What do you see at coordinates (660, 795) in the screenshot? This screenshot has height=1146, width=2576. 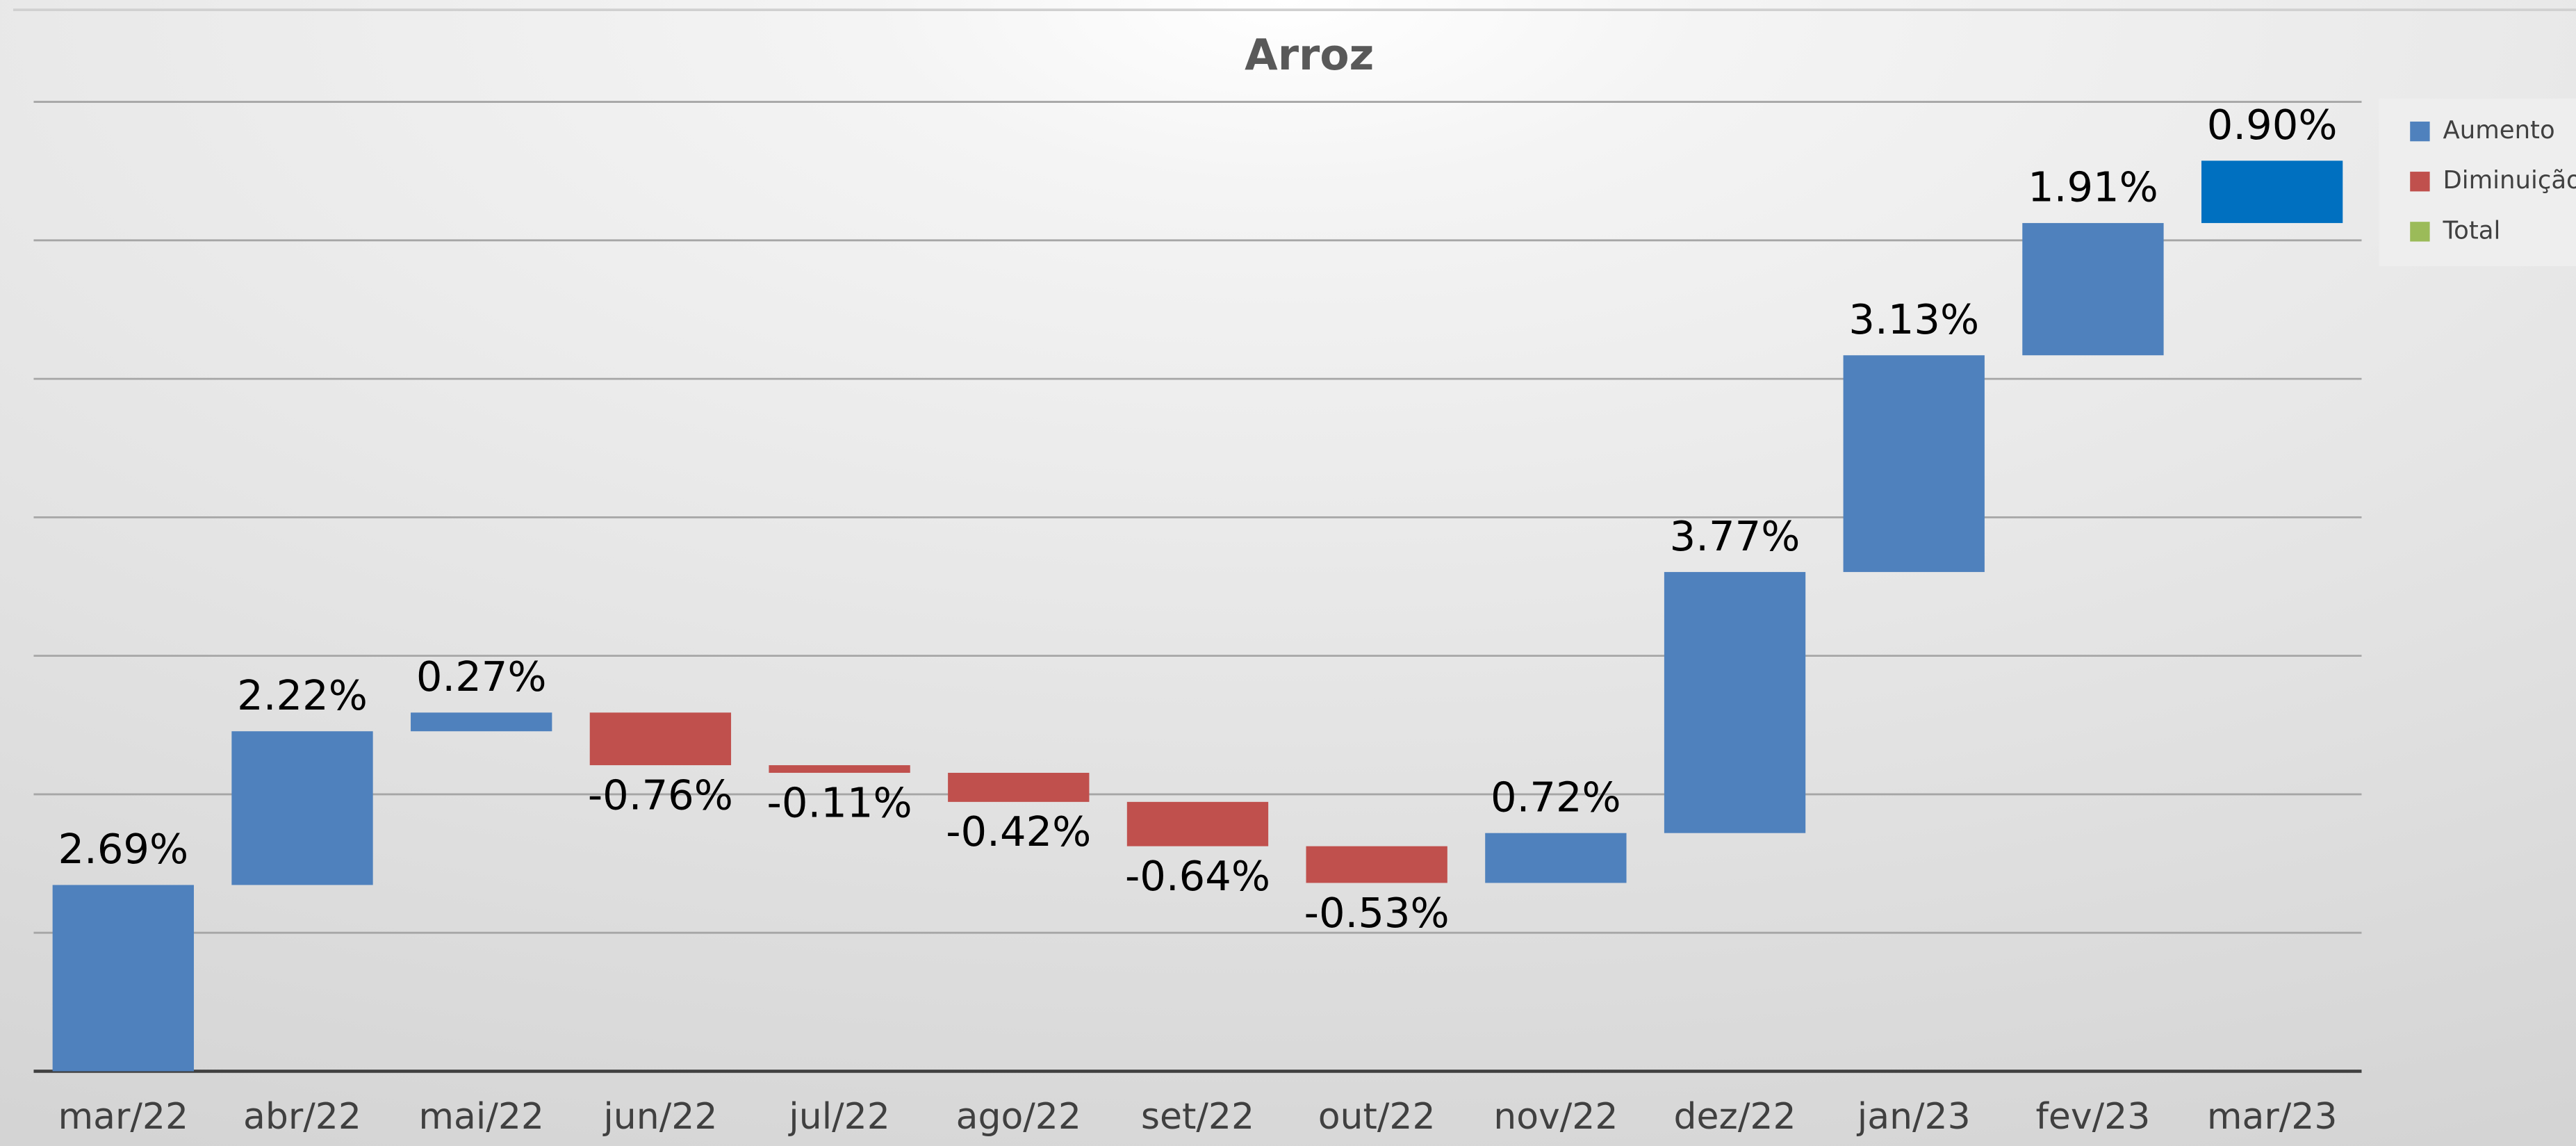 I see `data-label: -0.76%` at bounding box center [660, 795].